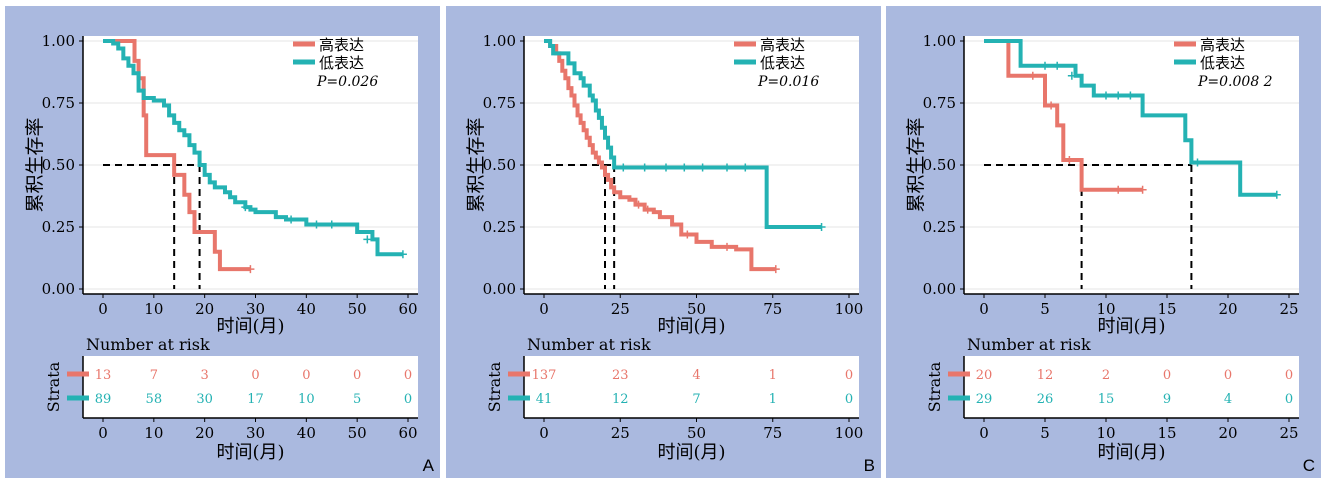 The width and height of the screenshot is (1325, 482). I want to click on risk-count: 5, so click(357, 399).